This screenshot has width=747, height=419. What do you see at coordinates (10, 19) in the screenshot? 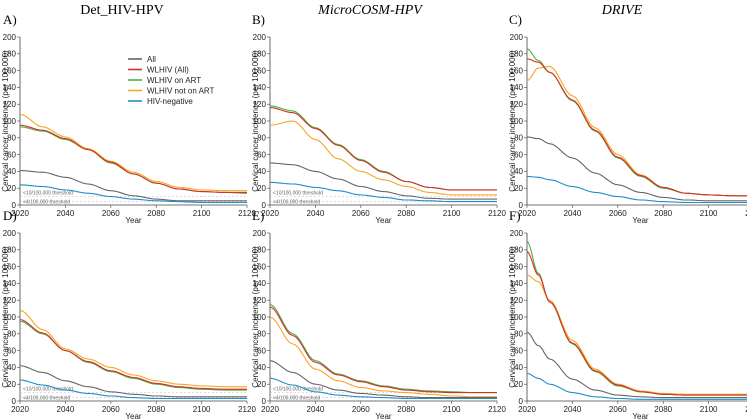
I see `panel-letter: A)` at bounding box center [10, 19].